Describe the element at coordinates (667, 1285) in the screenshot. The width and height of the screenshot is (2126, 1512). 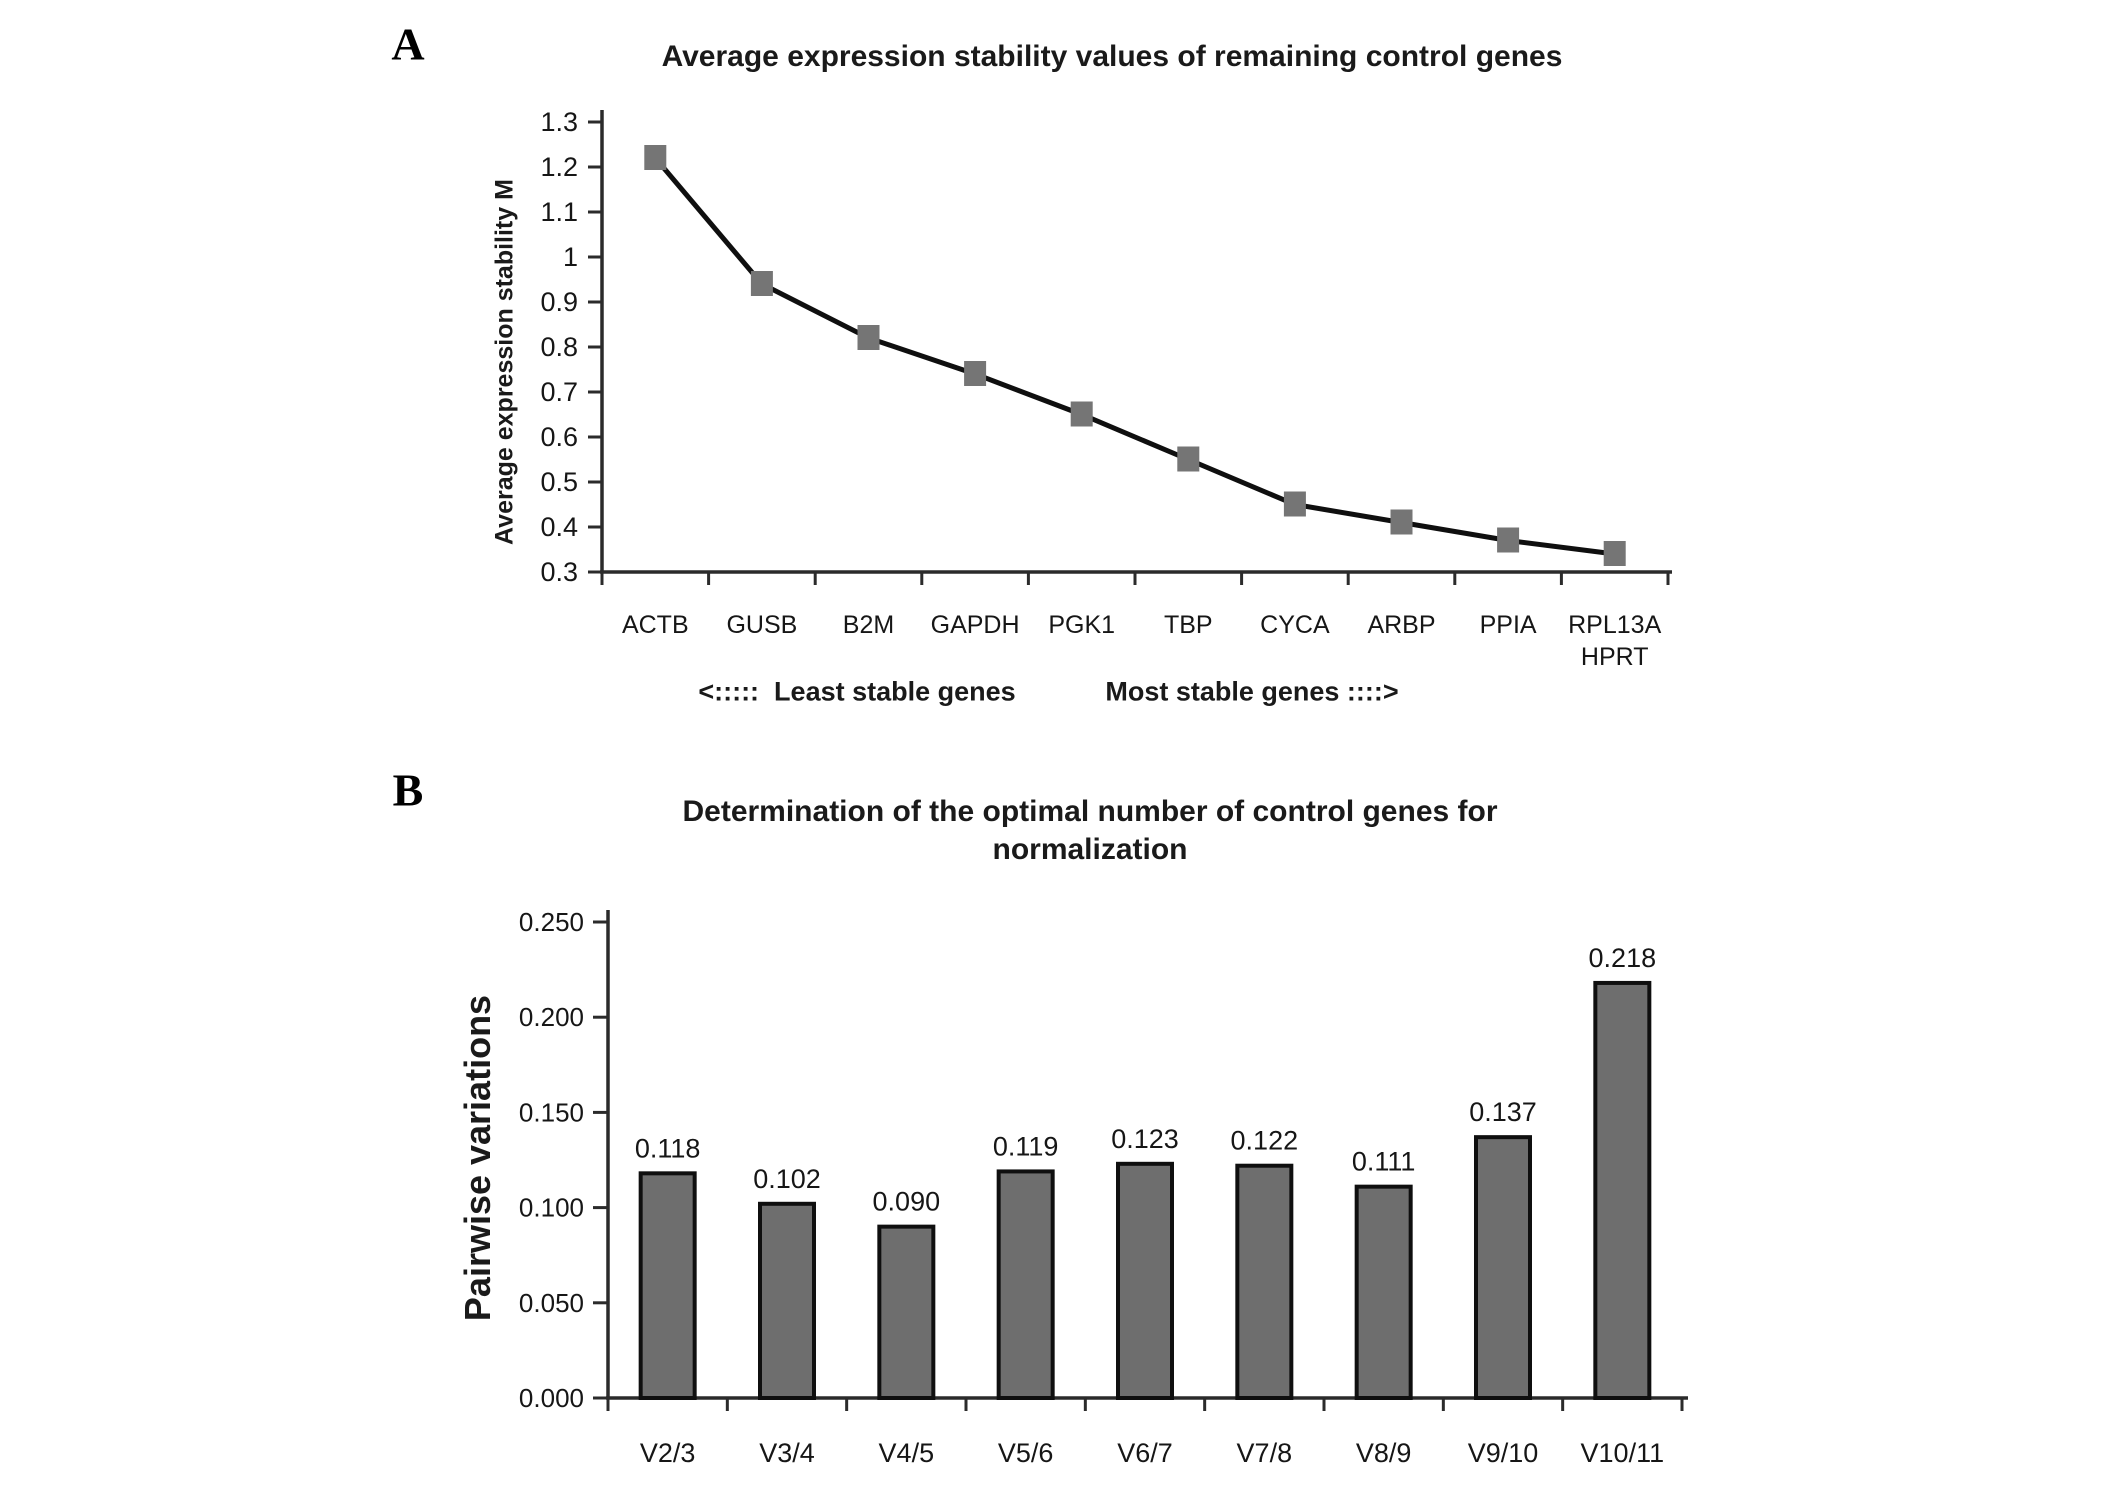
I see `bar-V2/3` at that location.